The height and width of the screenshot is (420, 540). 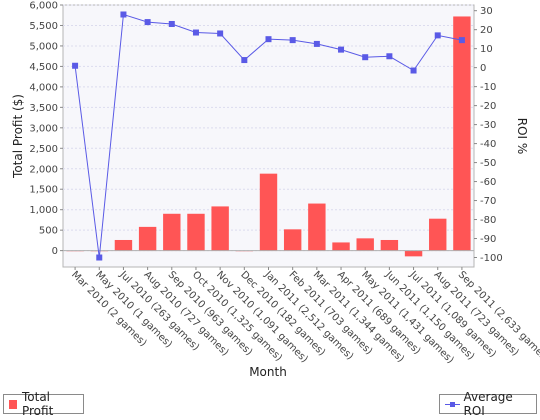 I want to click on right-tick-label: -10, so click(x=488, y=87).